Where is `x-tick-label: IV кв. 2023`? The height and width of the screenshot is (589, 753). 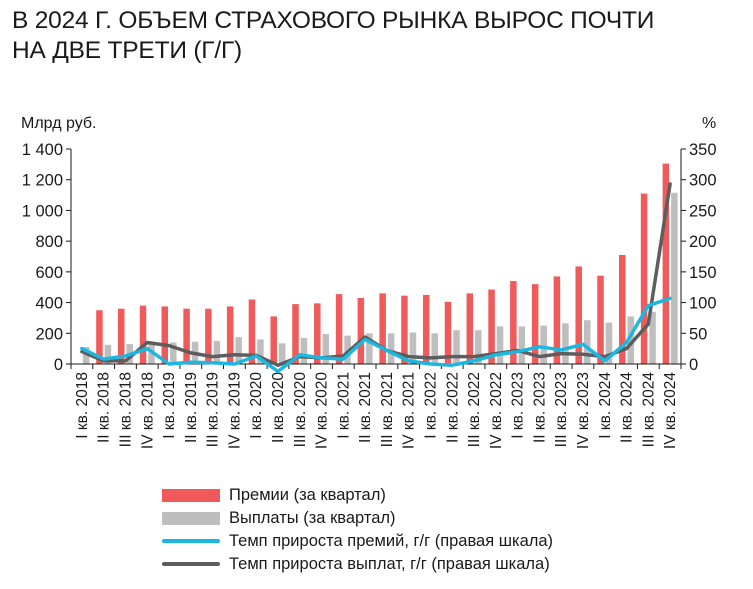 x-tick-label: IV кв. 2023 is located at coordinates (583, 410).